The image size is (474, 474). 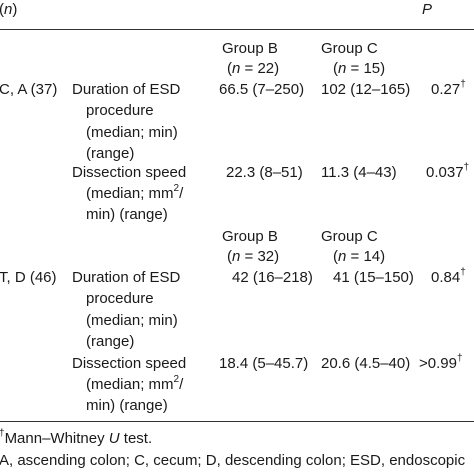 What do you see at coordinates (427, 9) in the screenshot?
I see `header-p-label: P` at bounding box center [427, 9].